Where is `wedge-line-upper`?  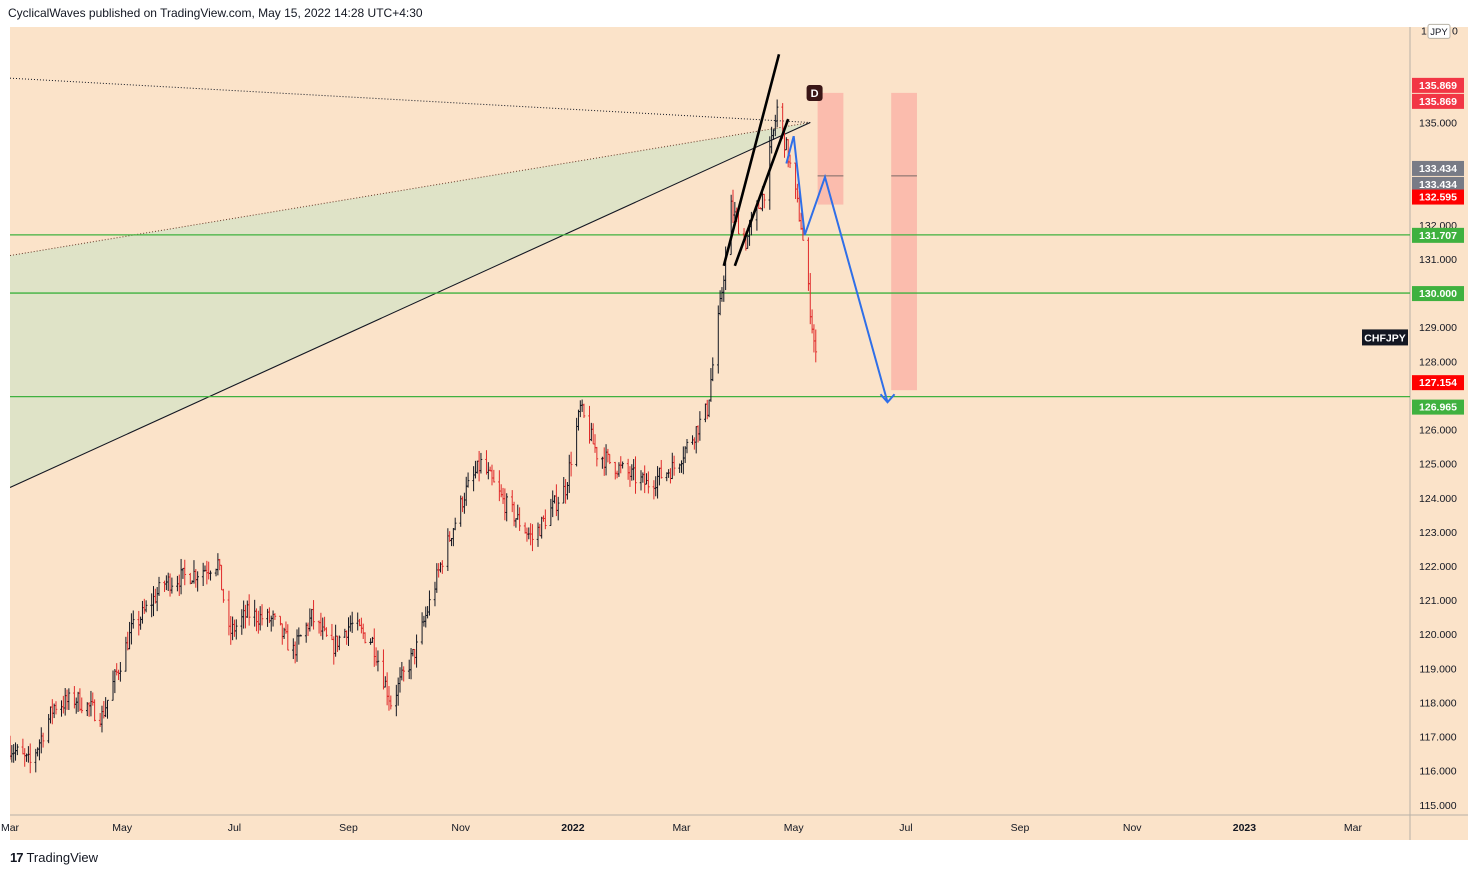 wedge-line-upper is located at coordinates (751, 160).